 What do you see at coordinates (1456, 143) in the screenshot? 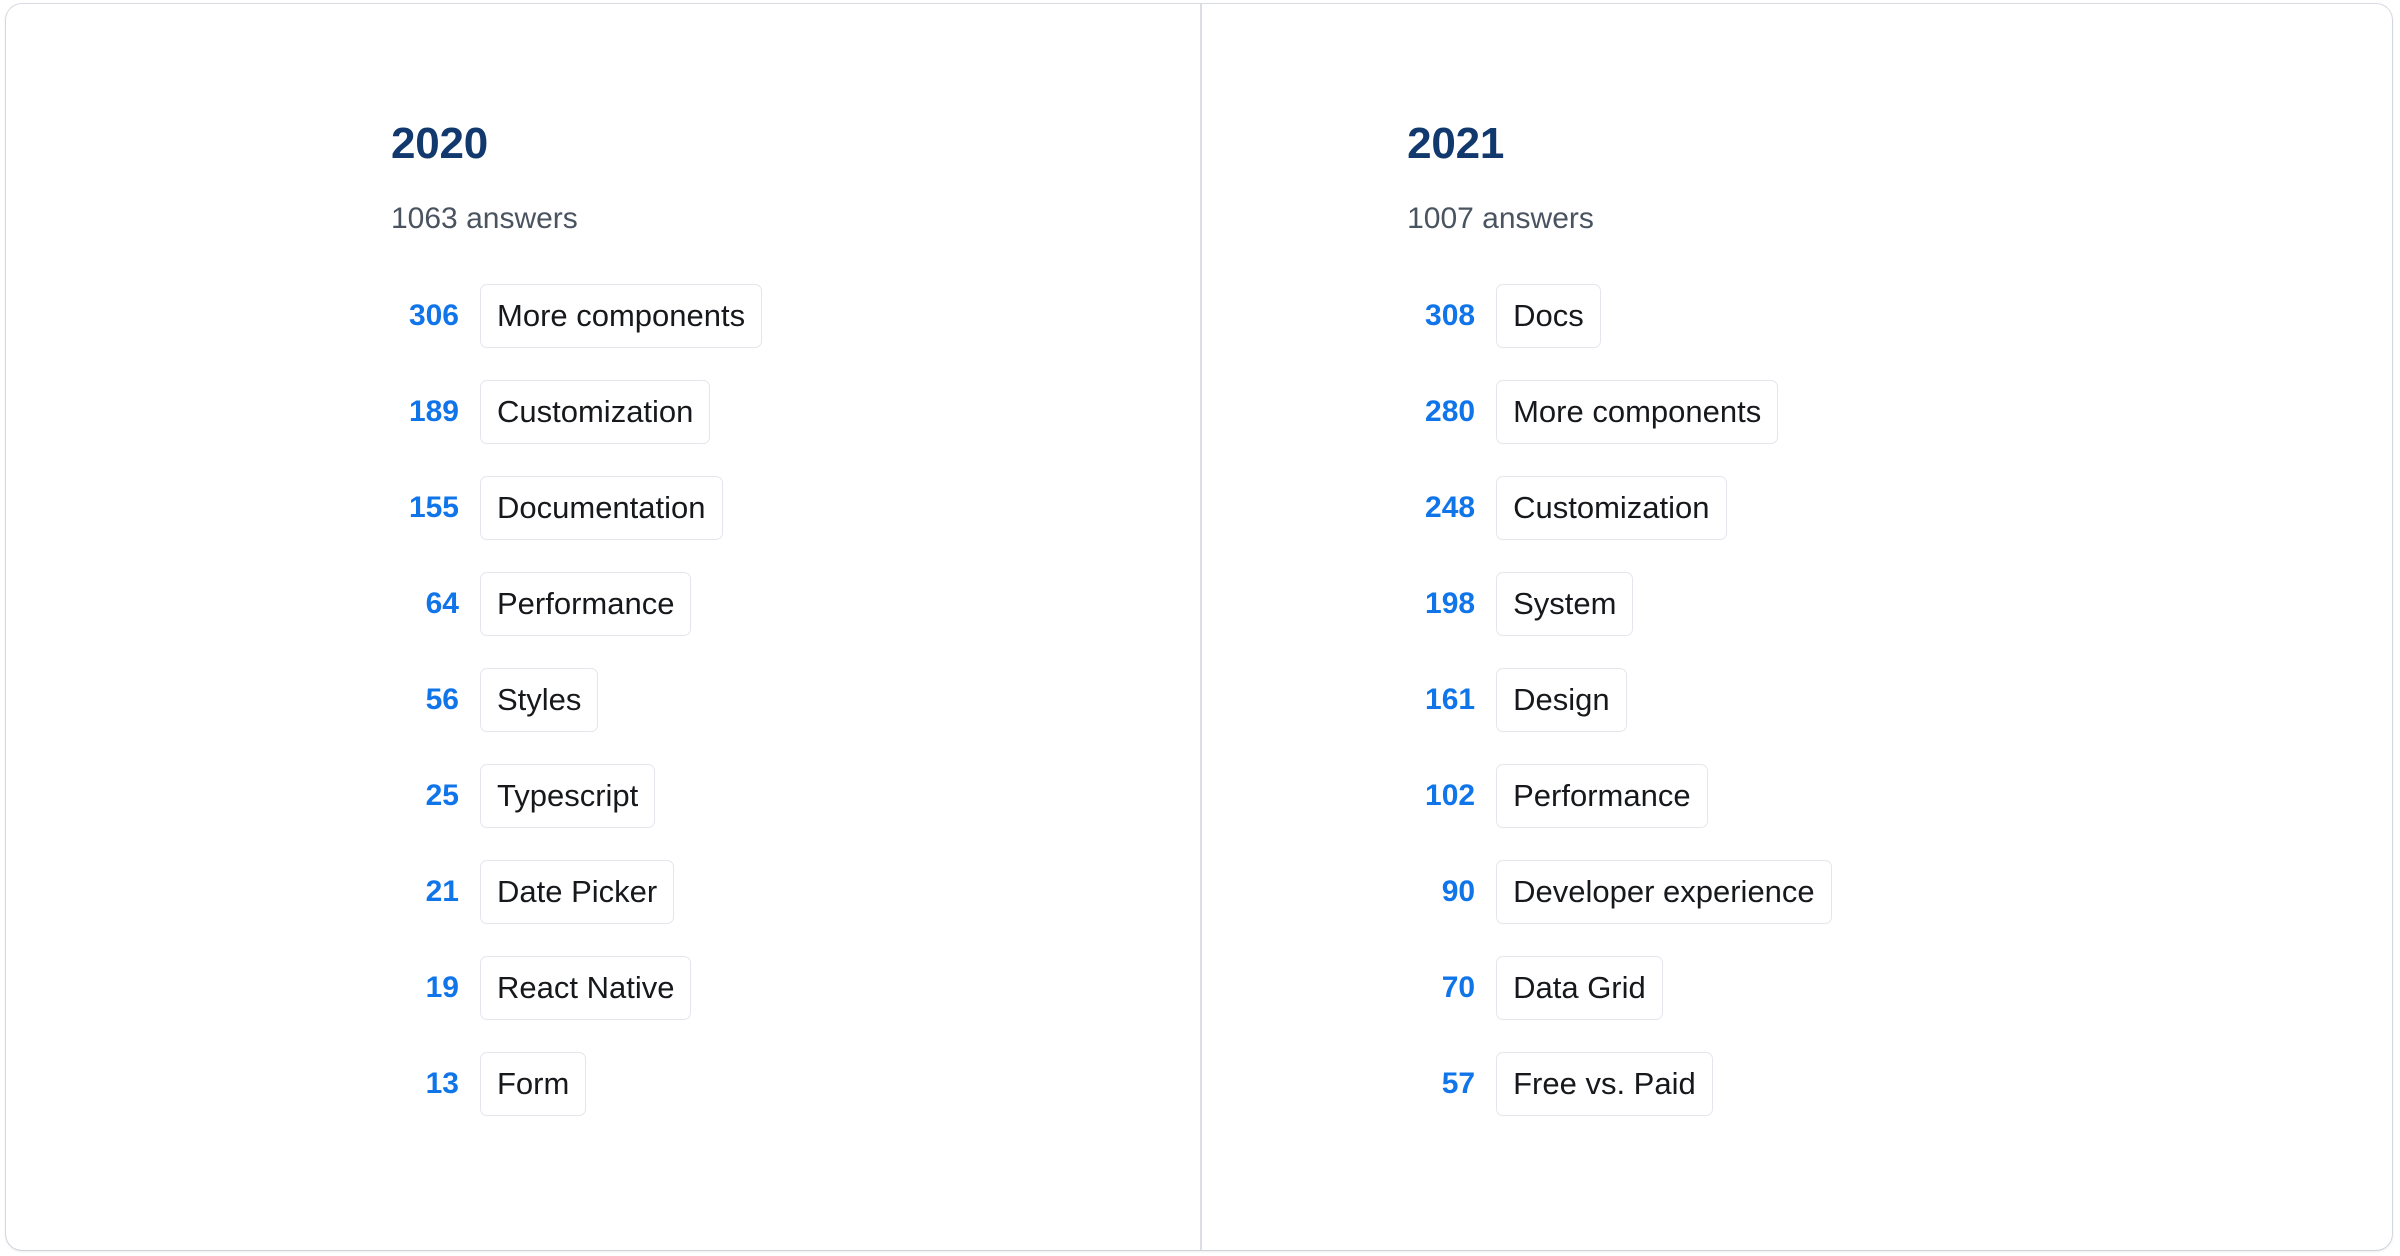
I see `panel-title-2021: 2021` at bounding box center [1456, 143].